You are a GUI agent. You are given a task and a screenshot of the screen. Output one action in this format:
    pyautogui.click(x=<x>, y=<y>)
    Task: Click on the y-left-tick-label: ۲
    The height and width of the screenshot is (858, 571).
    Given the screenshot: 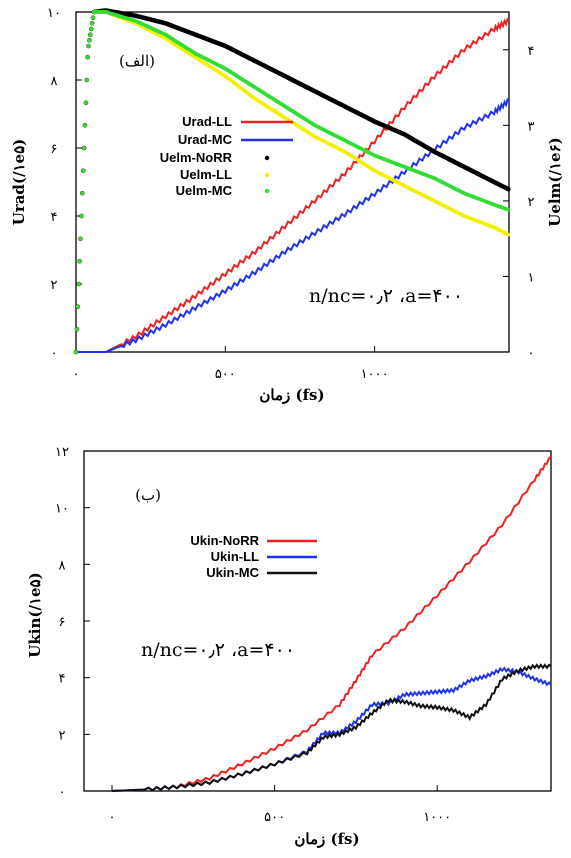 What is the action you would take?
    pyautogui.click(x=54, y=285)
    